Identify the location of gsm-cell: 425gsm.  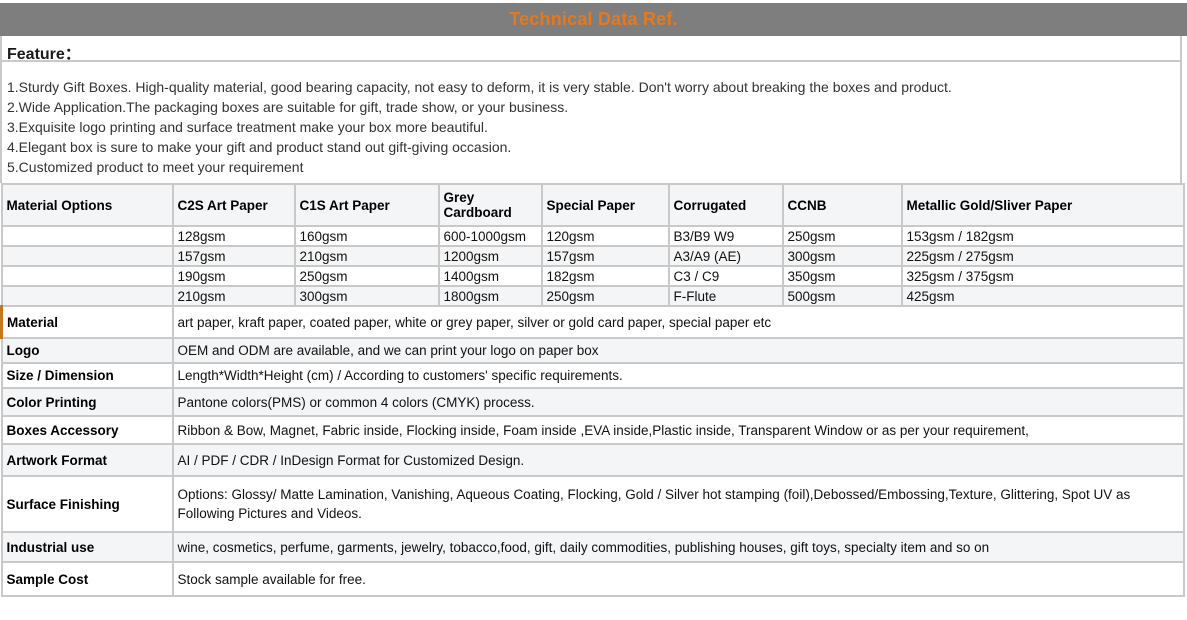
(1042, 296).